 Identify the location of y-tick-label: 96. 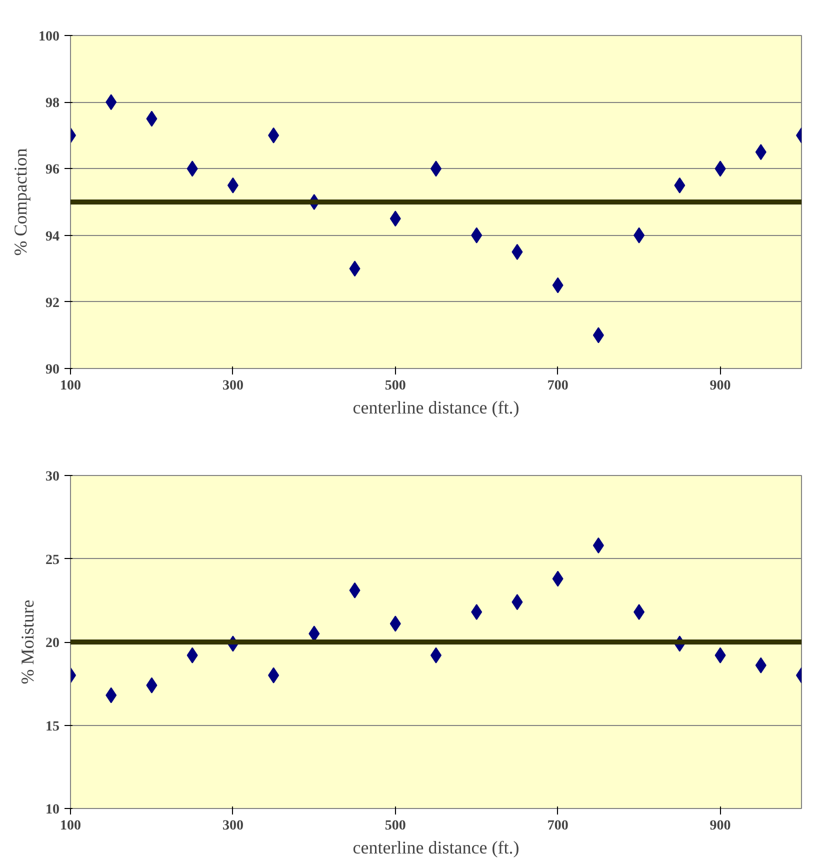
(53, 170).